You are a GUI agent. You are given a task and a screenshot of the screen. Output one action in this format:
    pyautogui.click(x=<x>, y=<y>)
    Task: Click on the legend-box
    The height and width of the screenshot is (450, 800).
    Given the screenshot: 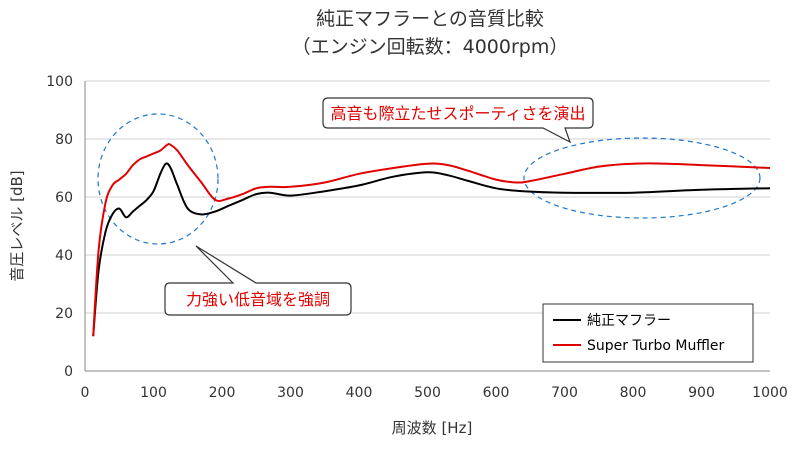 What is the action you would take?
    pyautogui.click(x=648, y=333)
    